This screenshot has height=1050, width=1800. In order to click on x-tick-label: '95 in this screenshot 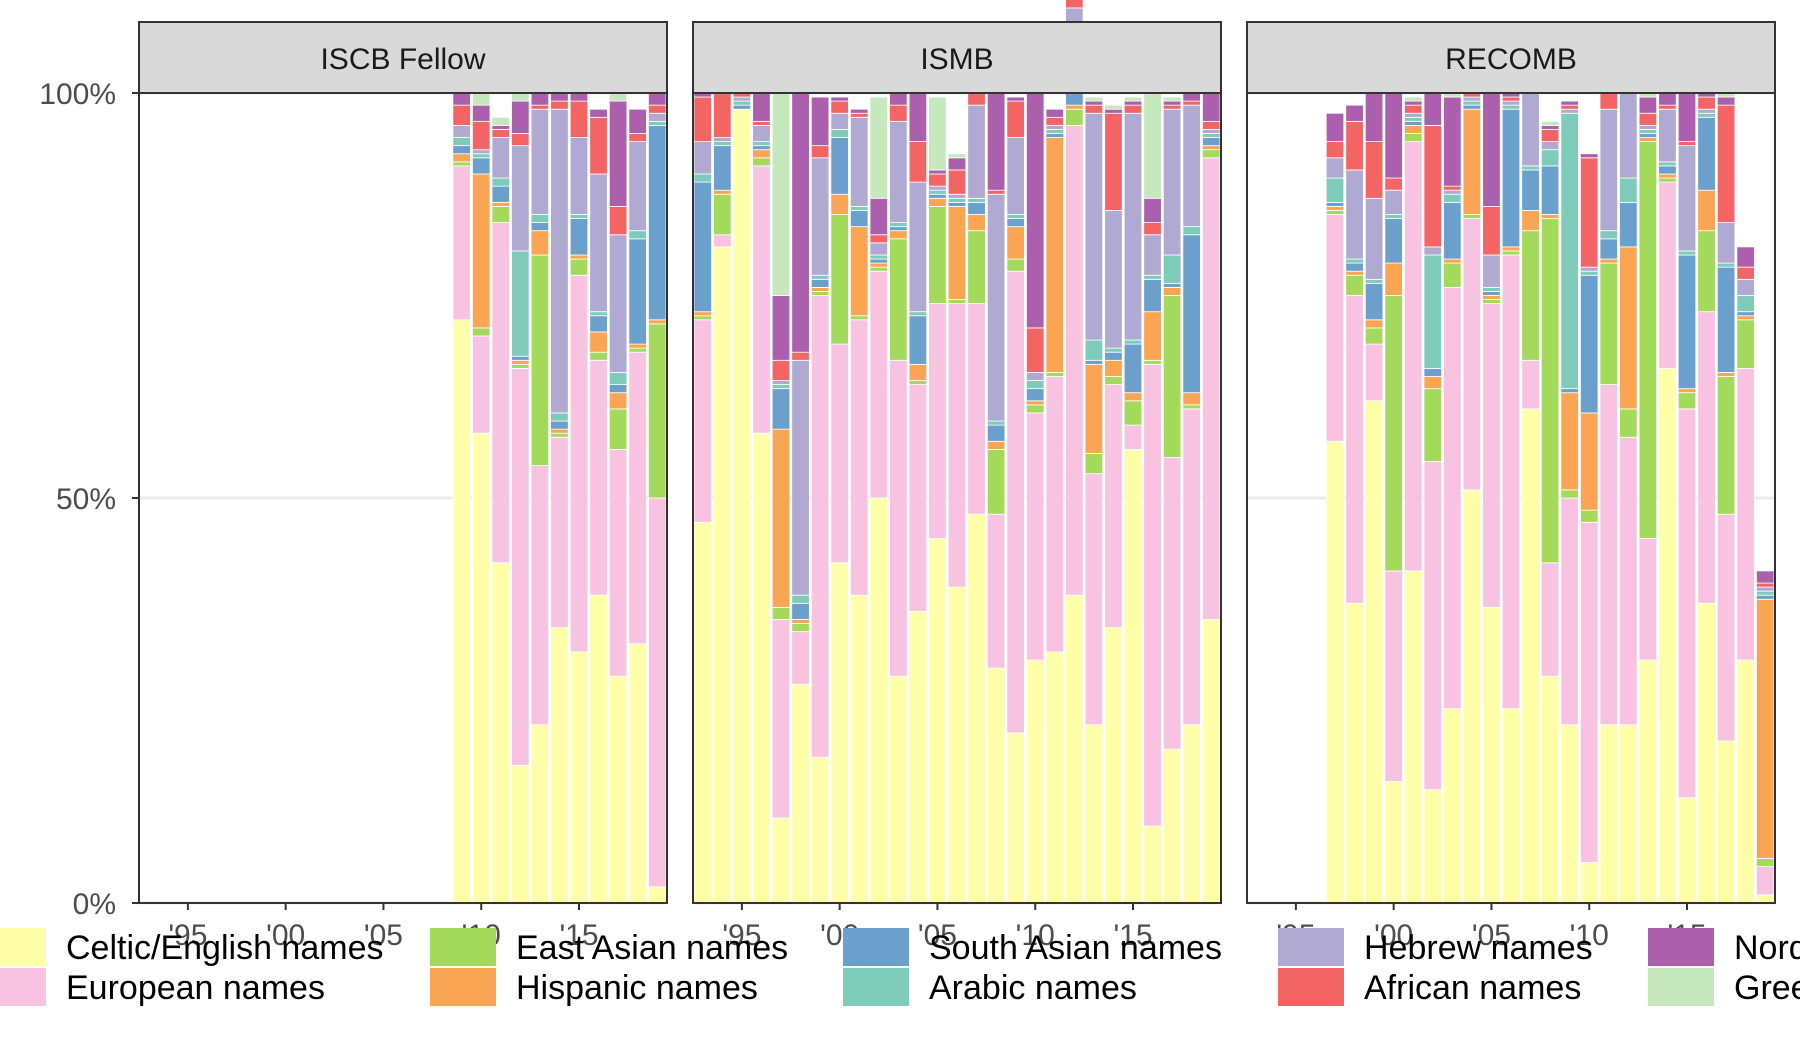, I will do `click(187, 935)`.